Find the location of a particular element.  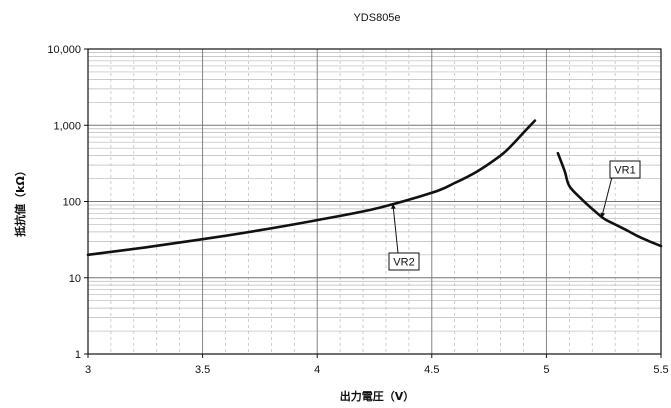

x-tick-label: 5 is located at coordinates (546, 370).